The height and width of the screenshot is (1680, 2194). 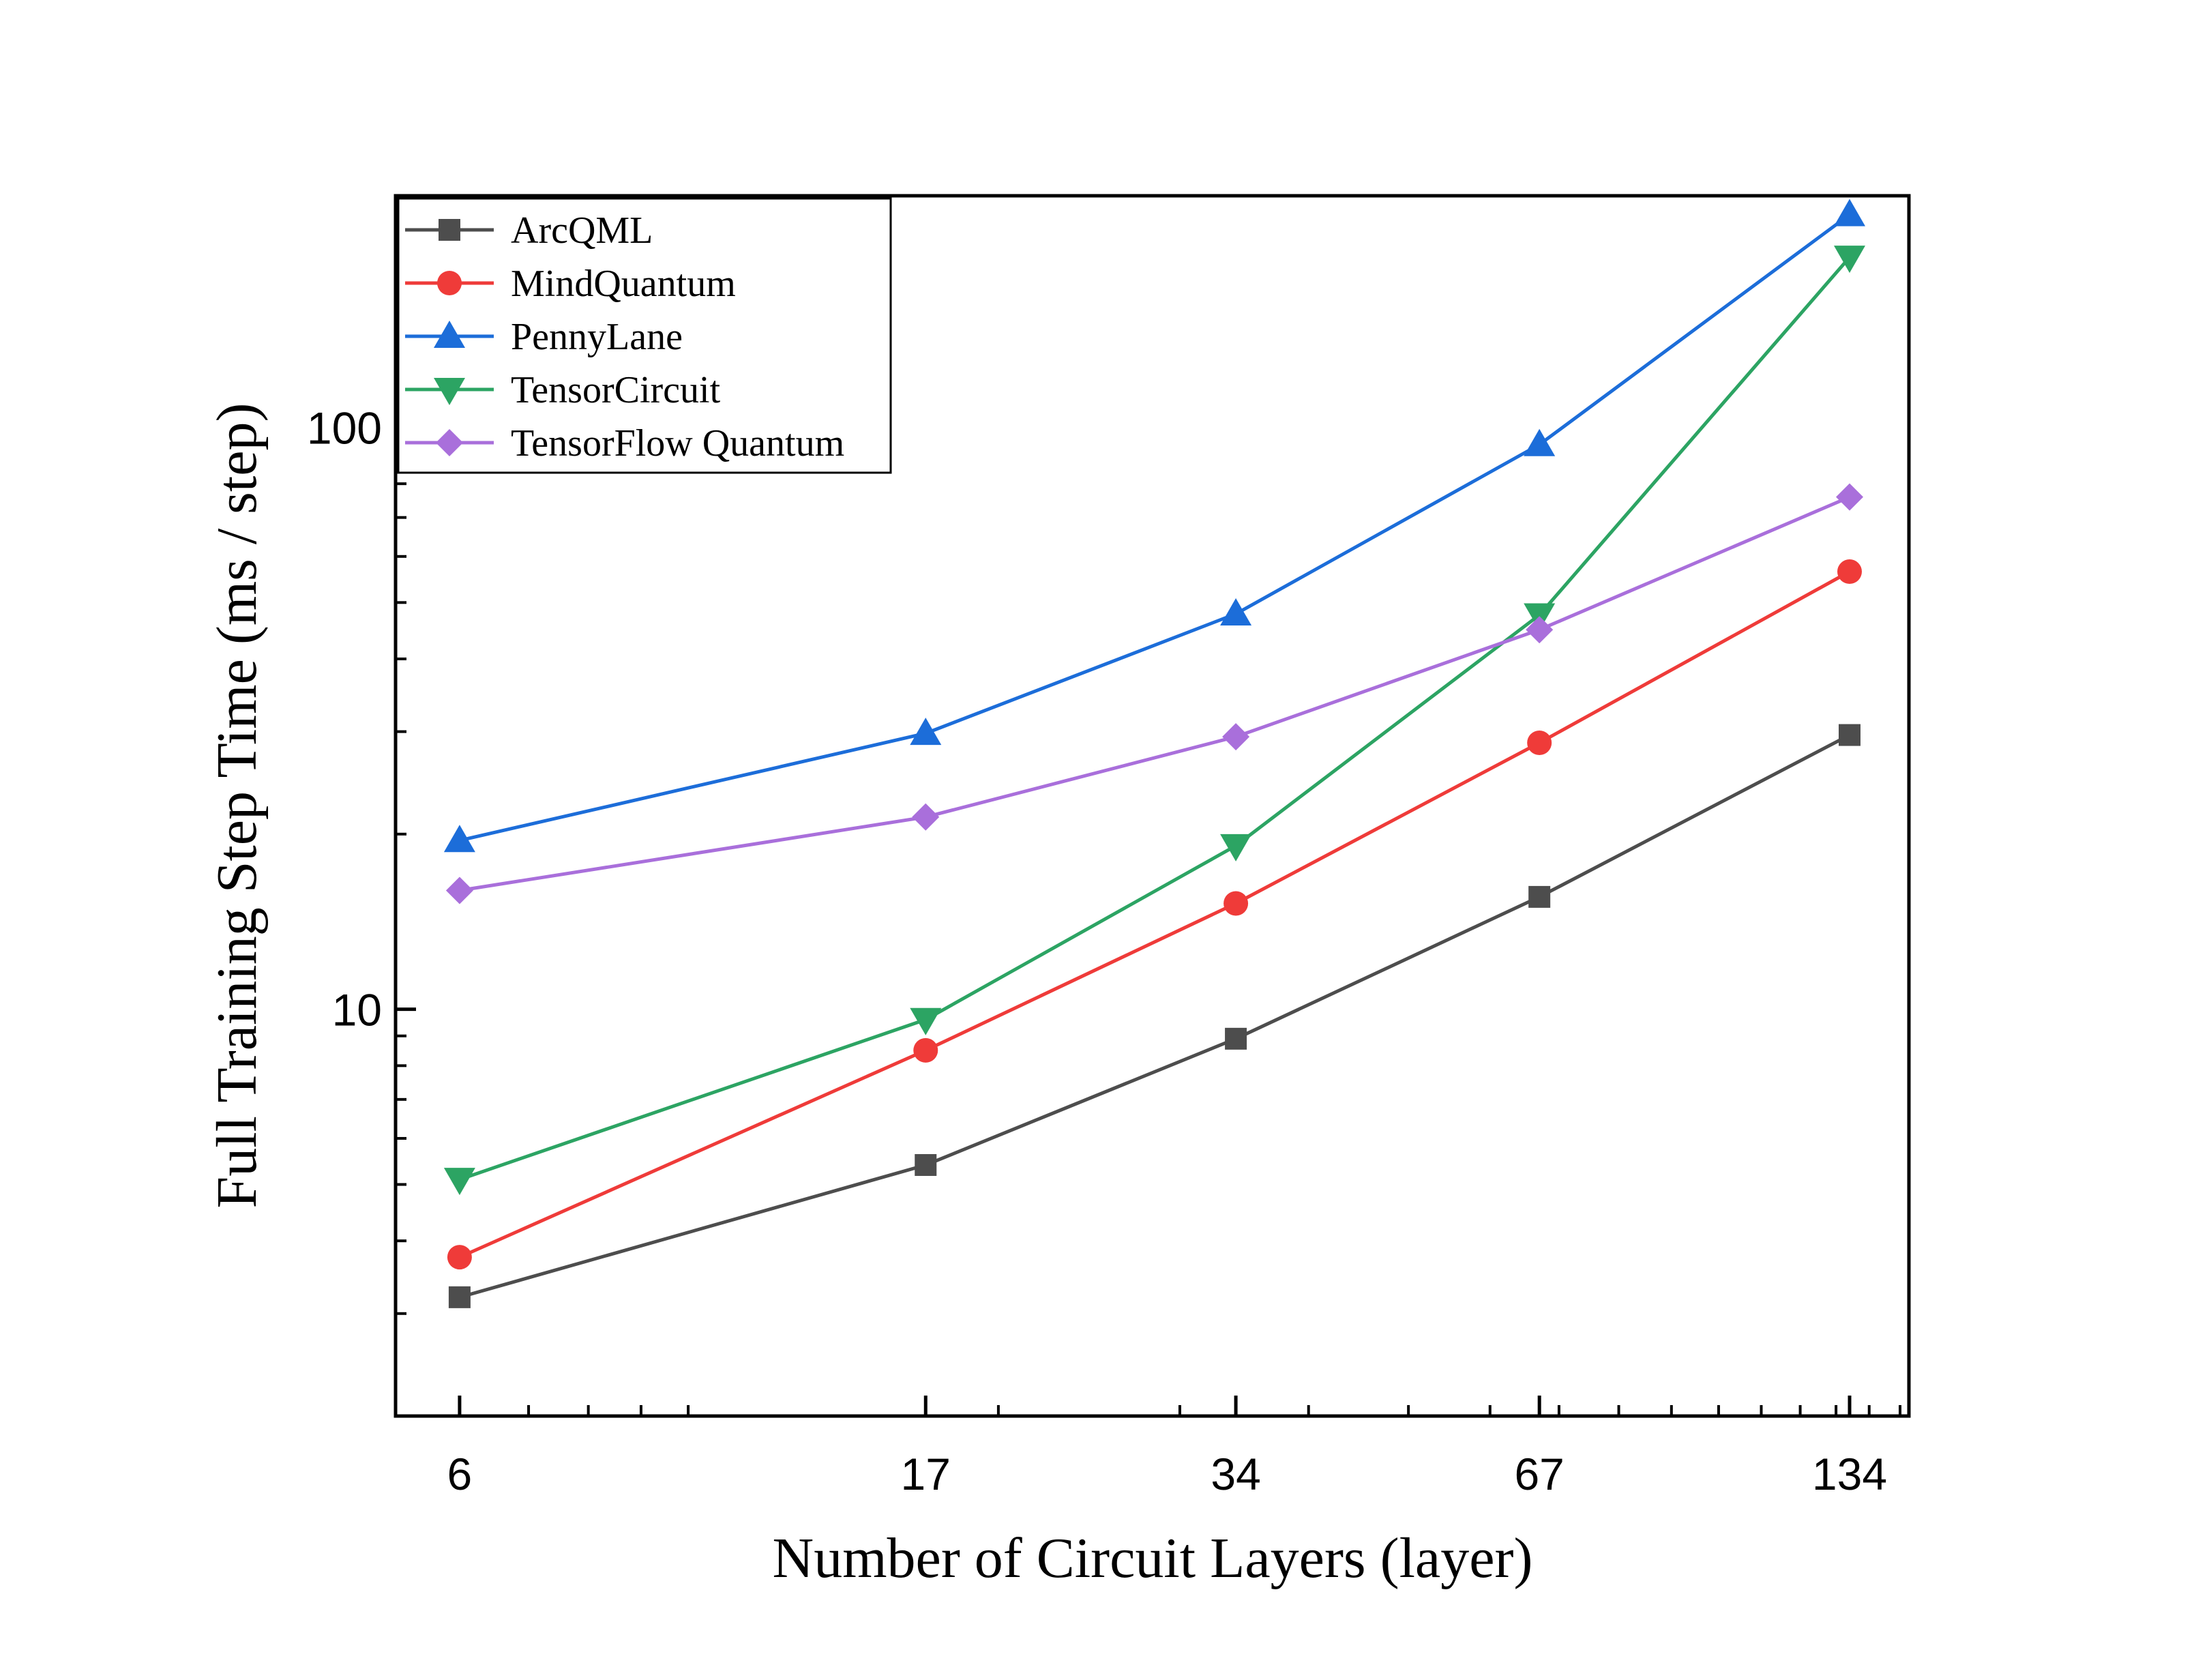 I want to click on y-axis-title: Full Training Step Time (ms / step), so click(x=237, y=806).